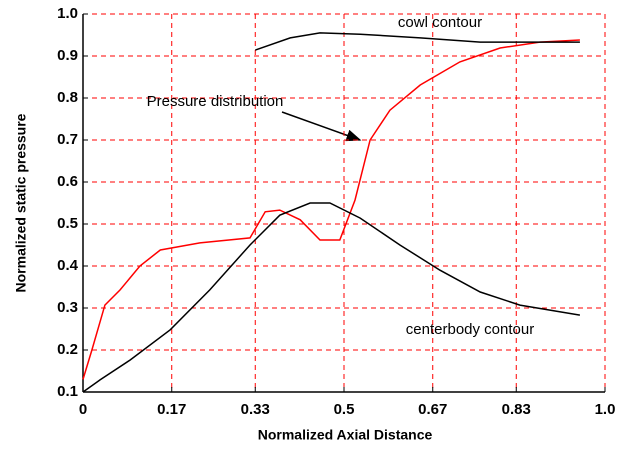  I want to click on y-tick-label: 0.4, so click(68, 265).